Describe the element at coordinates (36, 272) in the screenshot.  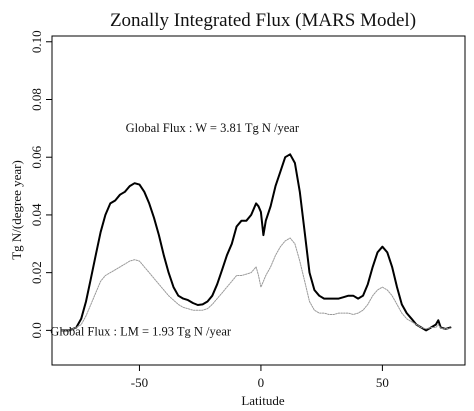
I see `y-tick-label: 0.02` at that location.